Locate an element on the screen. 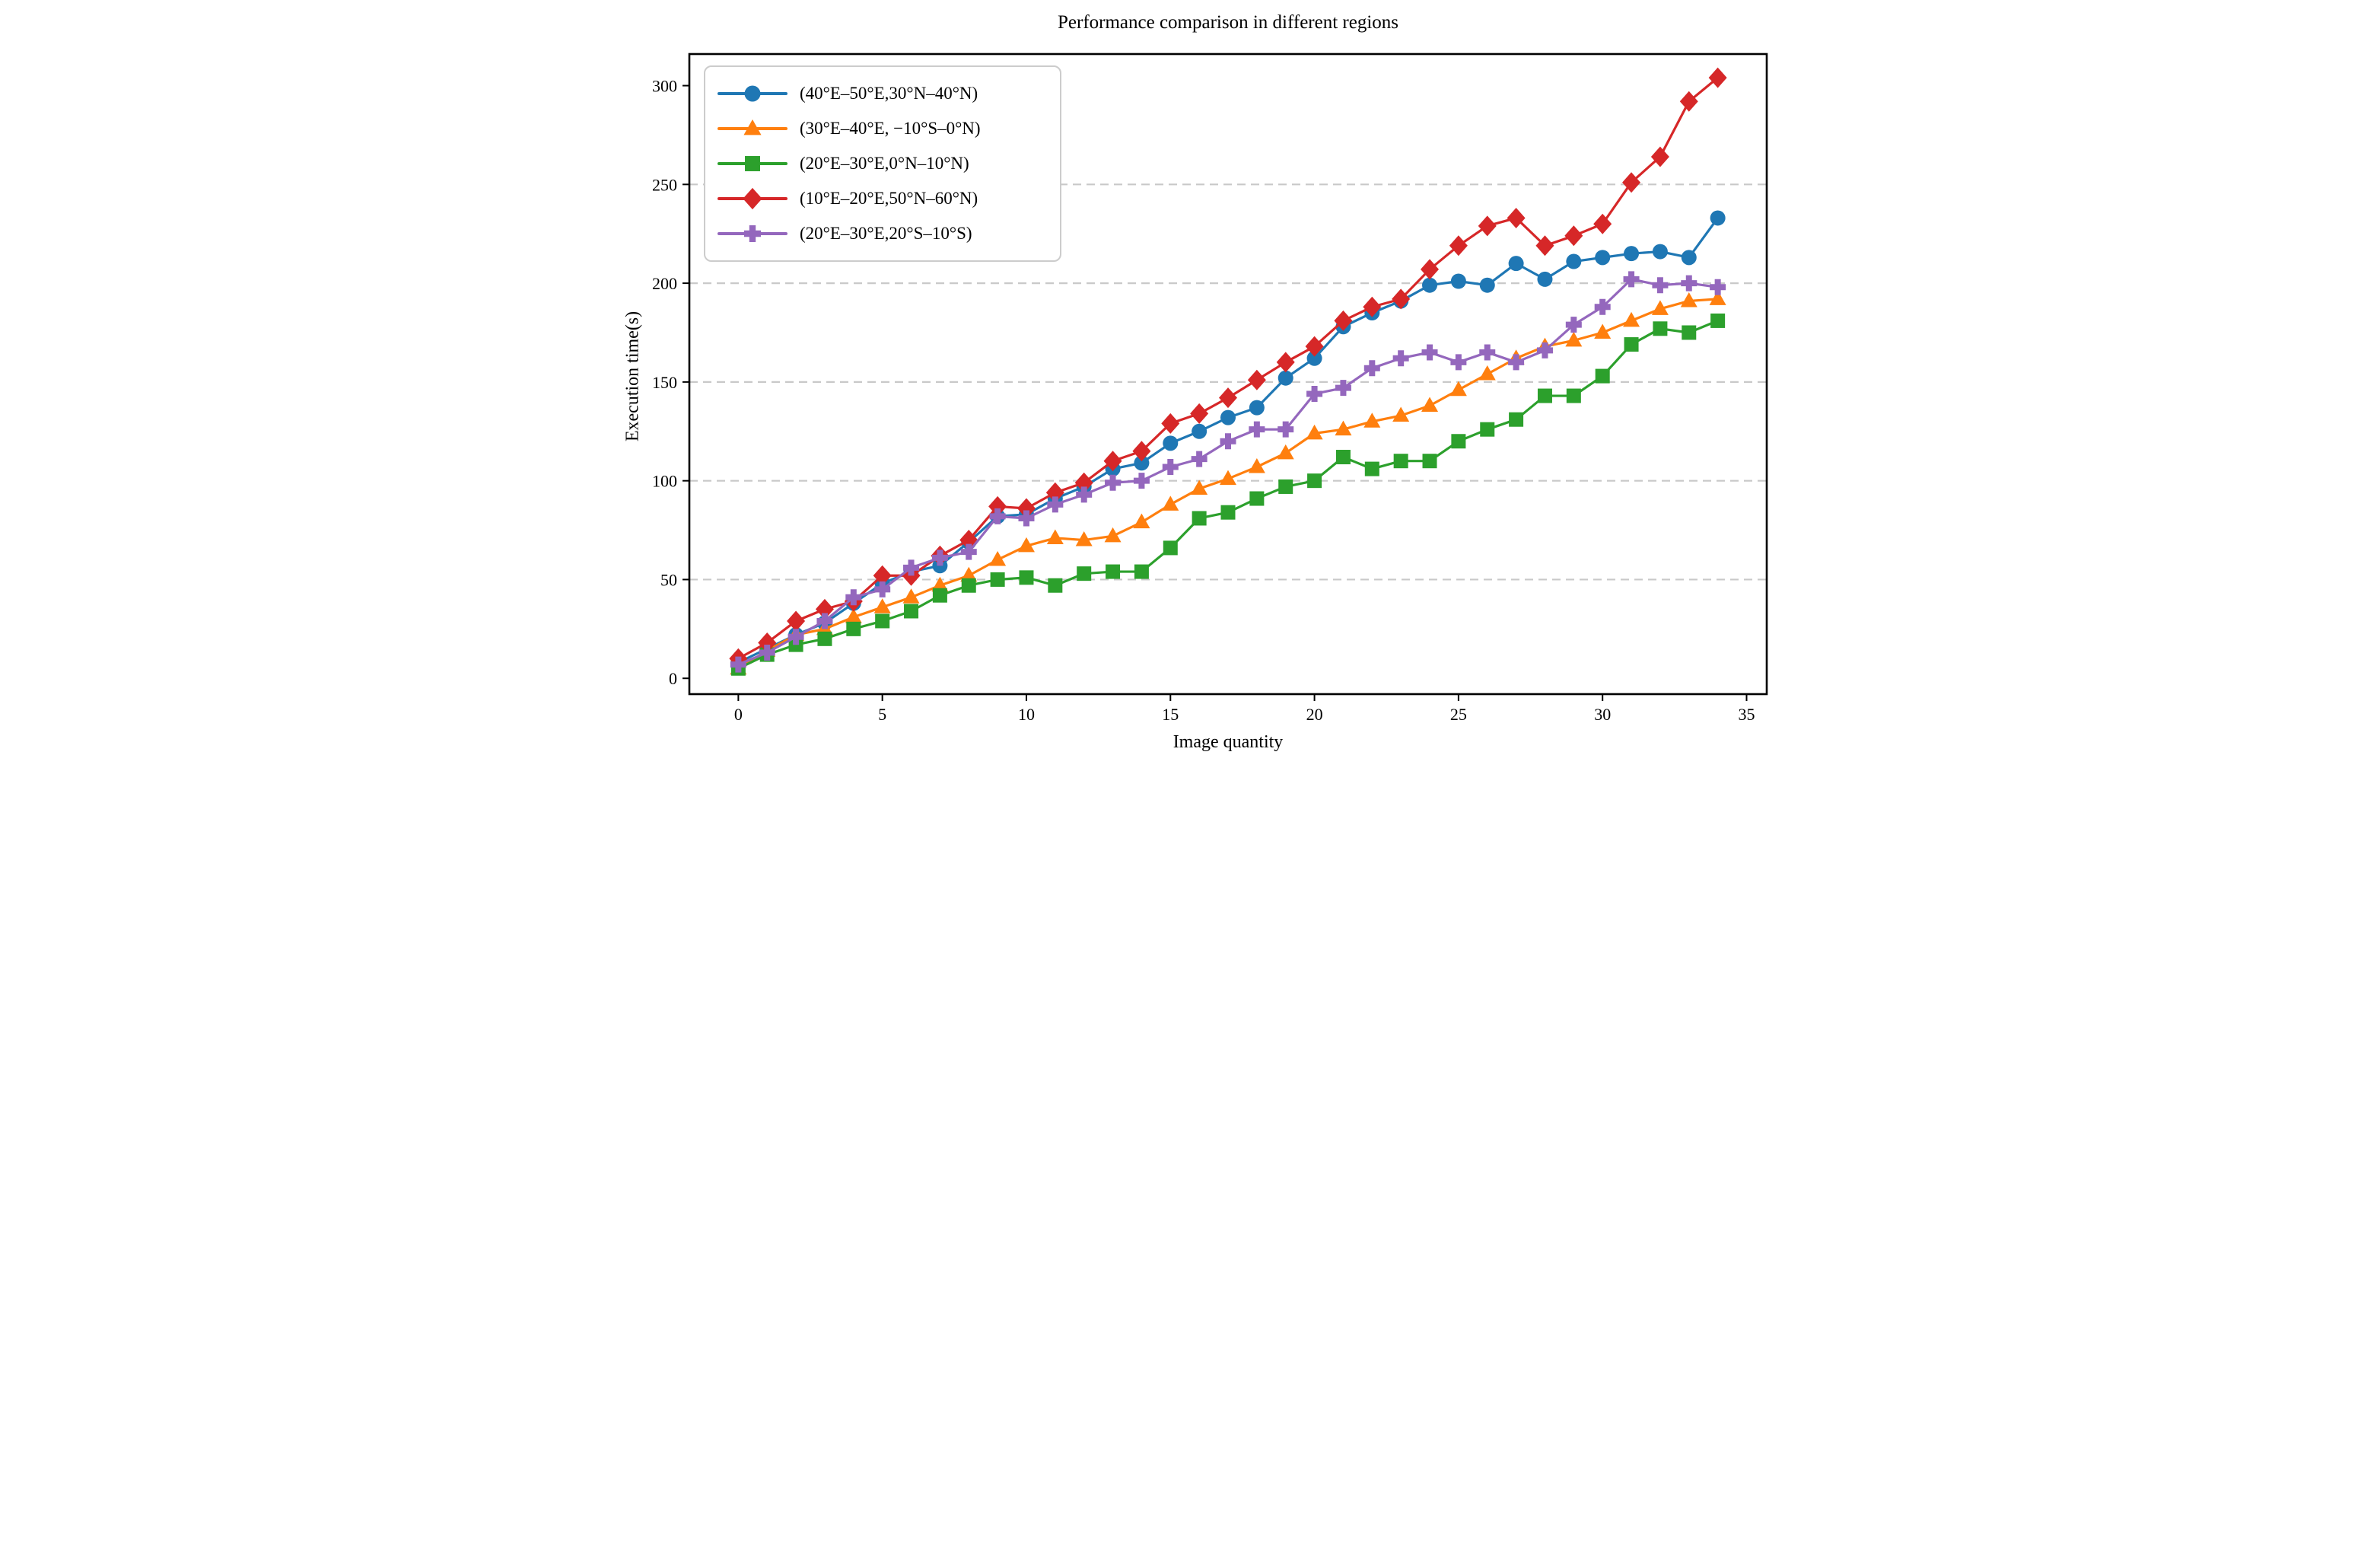 This screenshot has height=1542, width=2380. legend-label: (20°E–30°E,0°N–10°N) is located at coordinates (884, 164).